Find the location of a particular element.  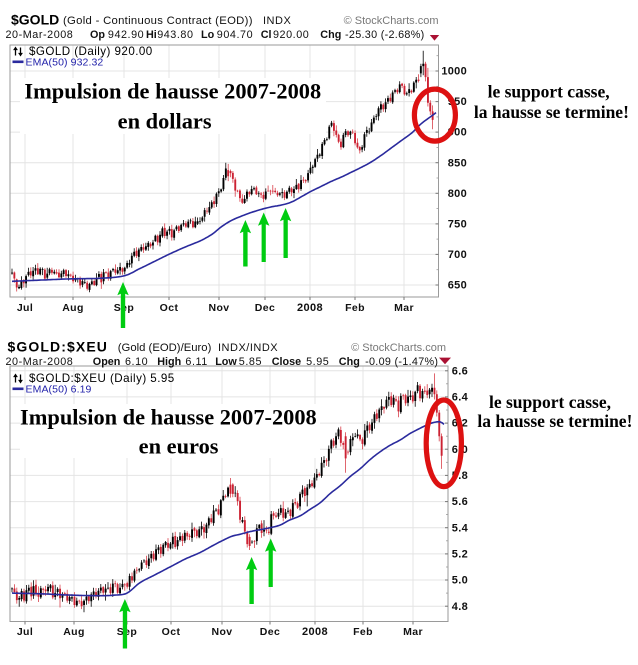

svg-text: 700 is located at coordinates (457, 255).